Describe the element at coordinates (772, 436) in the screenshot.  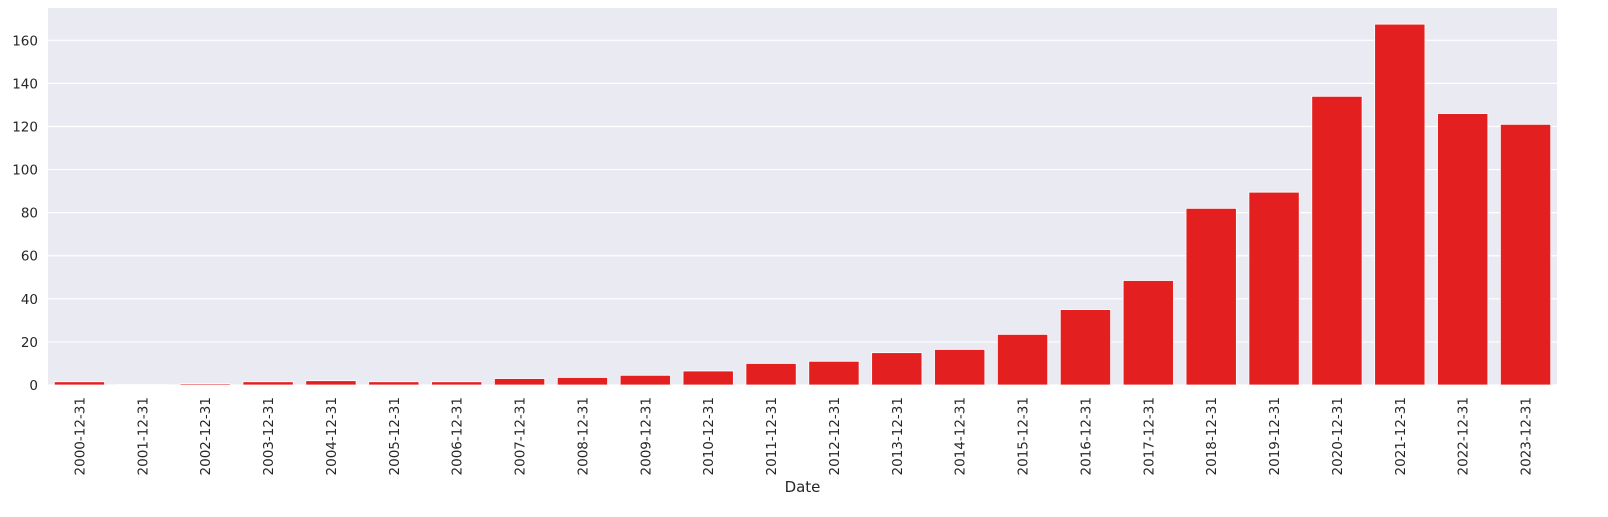
I see `x-tick-label: 2011-12-31` at that location.